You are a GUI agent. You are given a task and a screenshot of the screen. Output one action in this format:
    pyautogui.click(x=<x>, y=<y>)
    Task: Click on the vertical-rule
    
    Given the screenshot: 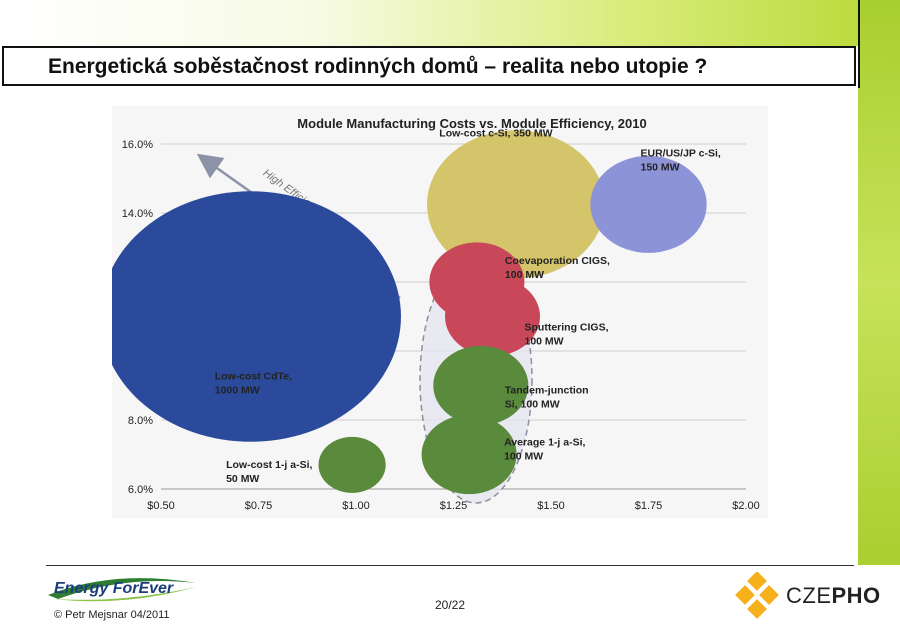 What is the action you would take?
    pyautogui.click(x=859, y=44)
    